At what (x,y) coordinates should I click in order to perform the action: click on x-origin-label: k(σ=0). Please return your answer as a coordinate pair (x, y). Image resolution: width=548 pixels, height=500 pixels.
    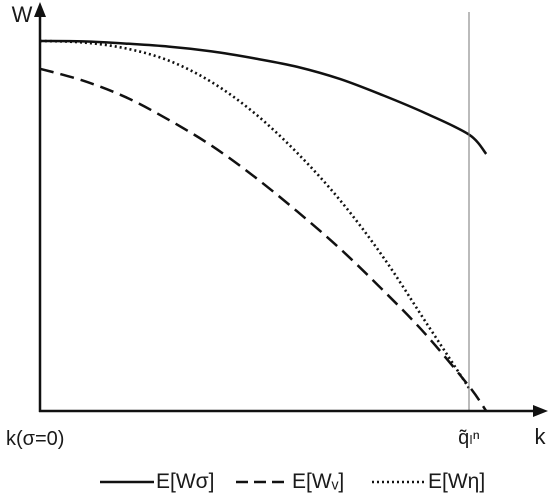
    Looking at the image, I should click on (35, 439).